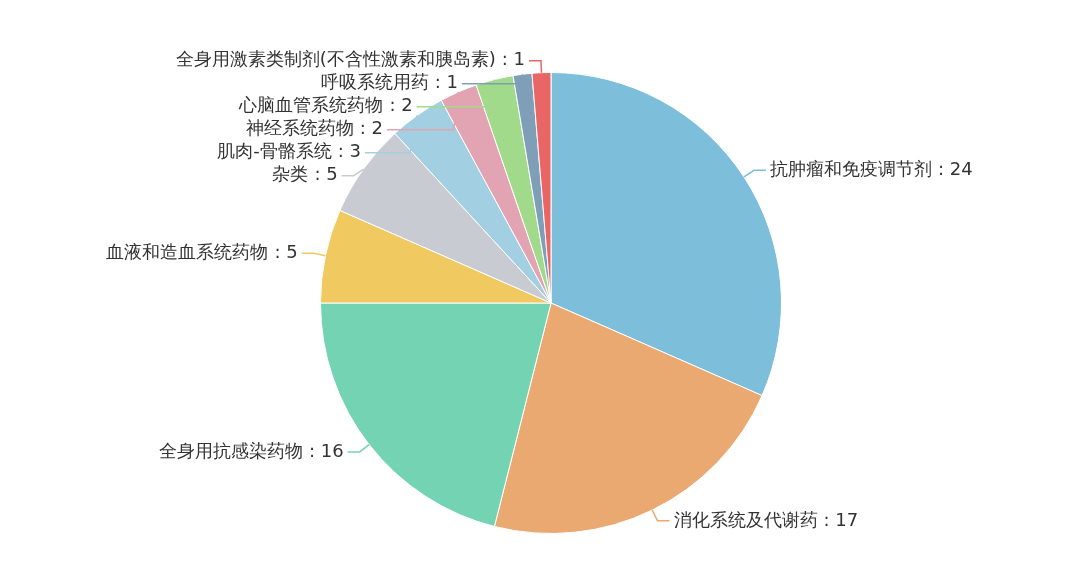 The height and width of the screenshot is (563, 1080). I want to click on slice-label: 抗肿瘤和免疫调节剂, so click(851, 169).